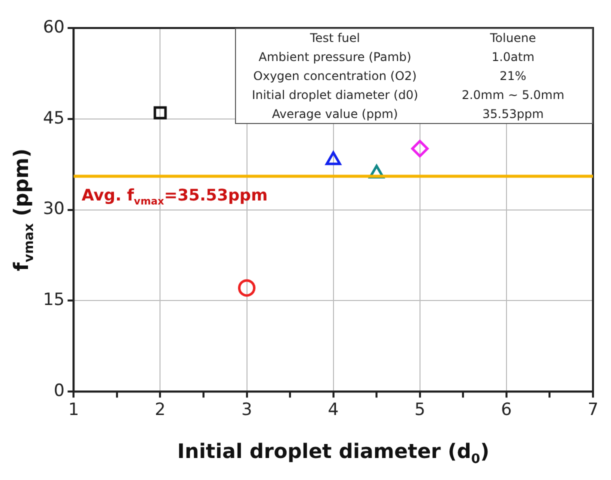 This screenshot has height=480, width=611. I want to click on y-axis-title: fvmax (ppm), so click(23, 210).